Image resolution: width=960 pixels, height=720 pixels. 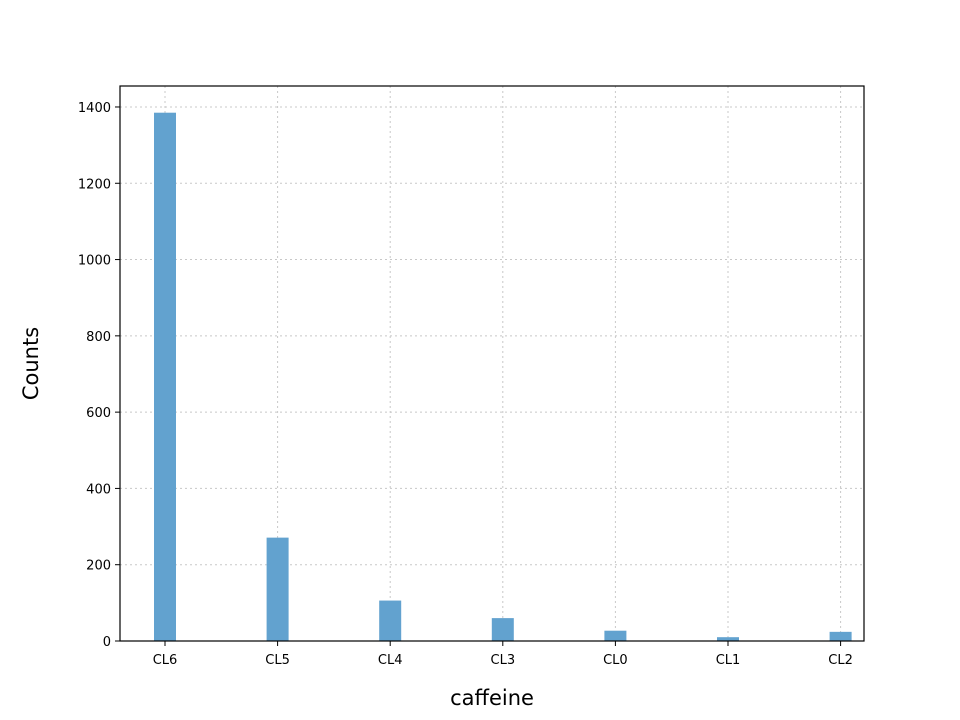 I want to click on y-tick-label: 600, so click(x=98, y=413).